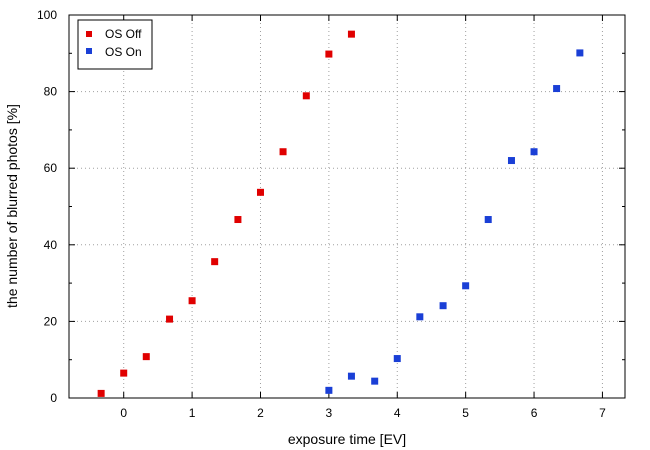 This screenshot has width=650, height=450. What do you see at coordinates (534, 413) in the screenshot?
I see `x-tick-label: 6` at bounding box center [534, 413].